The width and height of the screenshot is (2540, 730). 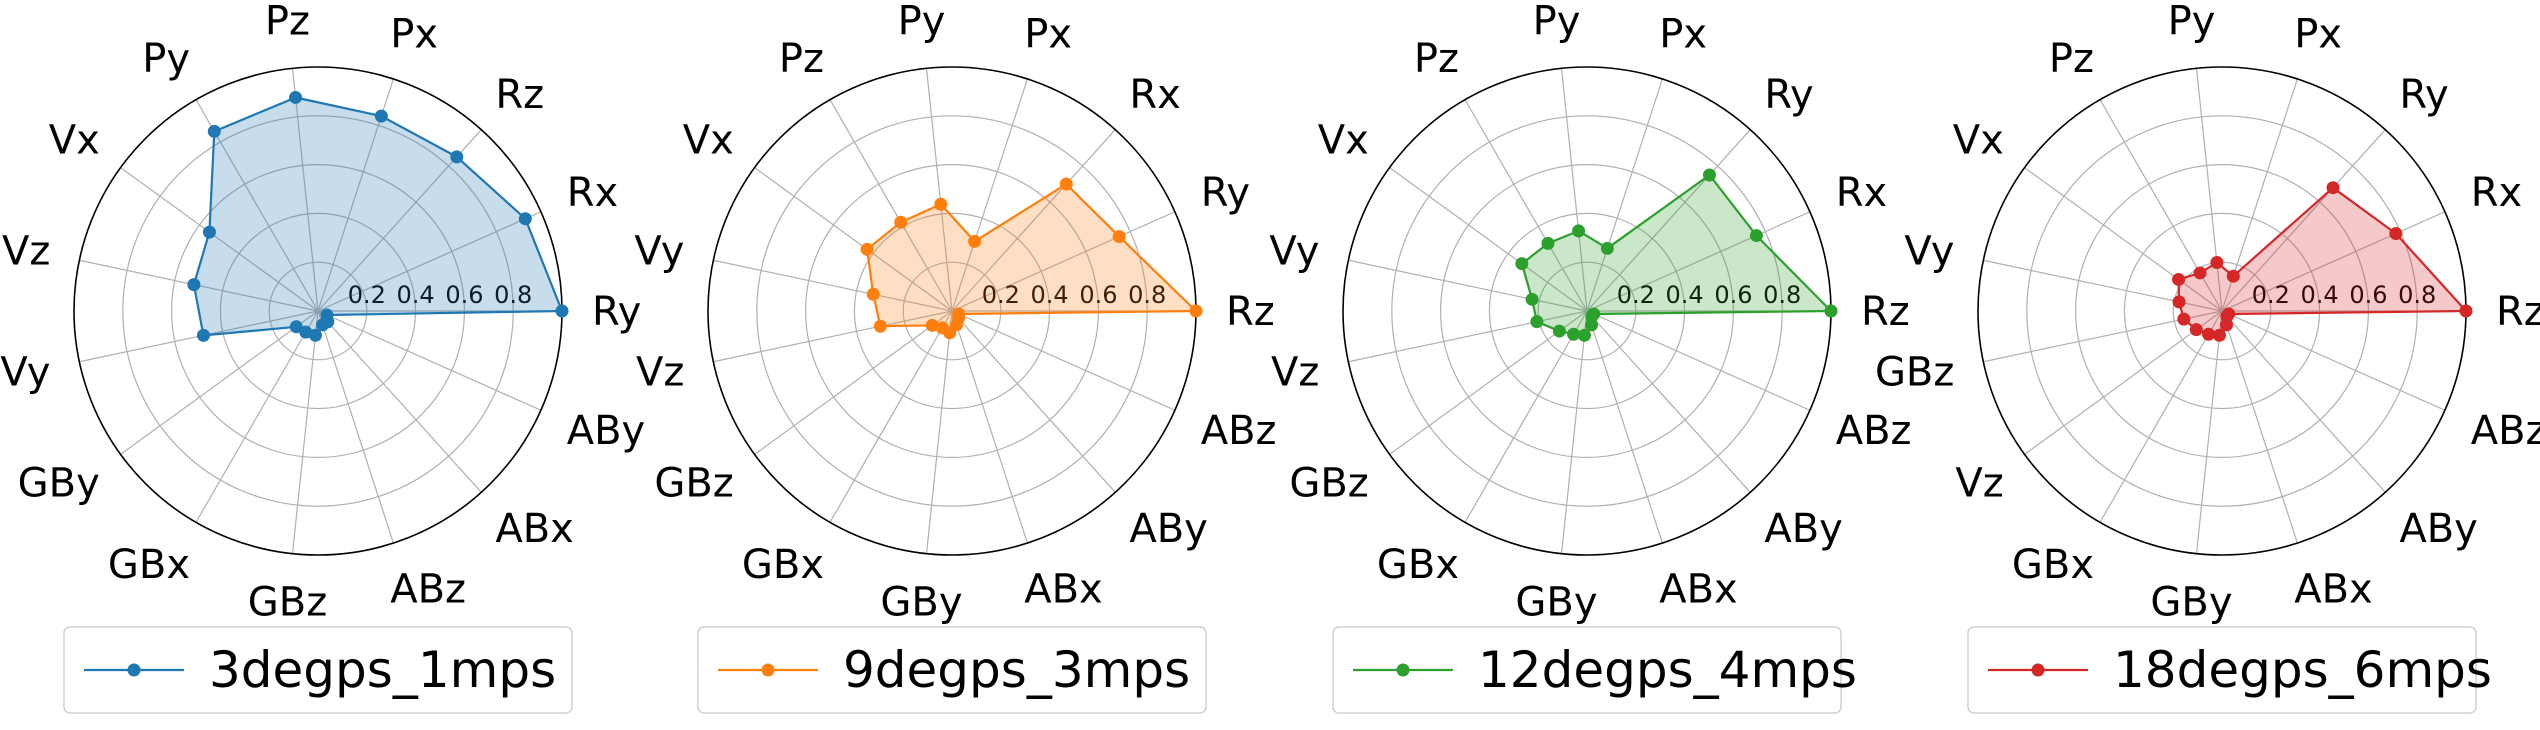 What do you see at coordinates (2505, 431) in the screenshot?
I see `axis-label: ABz` at bounding box center [2505, 431].